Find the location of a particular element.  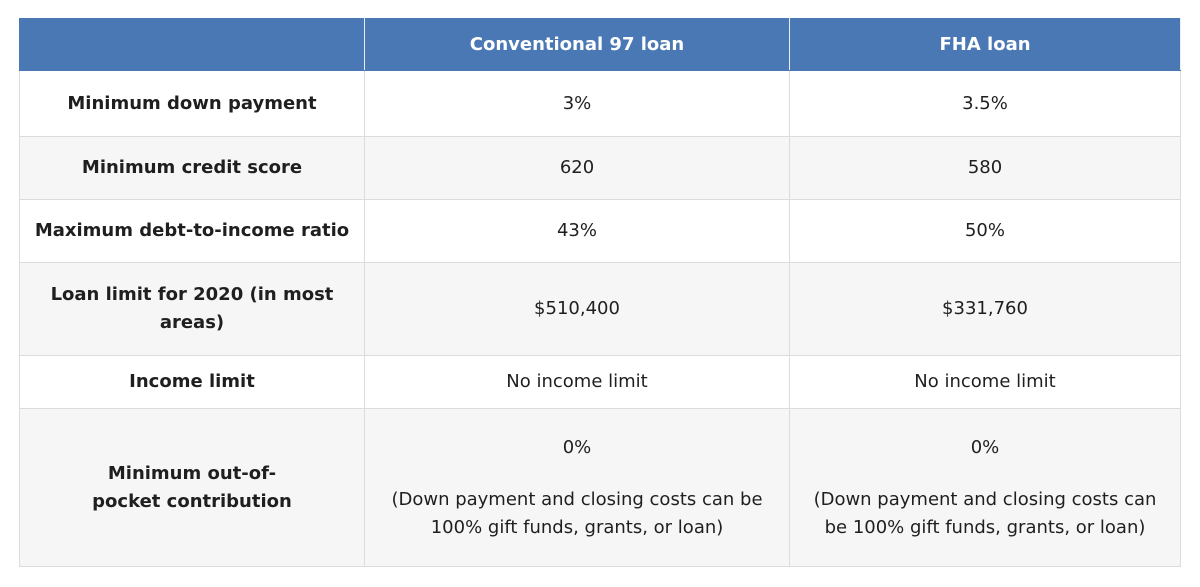

cell: 3.5% is located at coordinates (985, 103).